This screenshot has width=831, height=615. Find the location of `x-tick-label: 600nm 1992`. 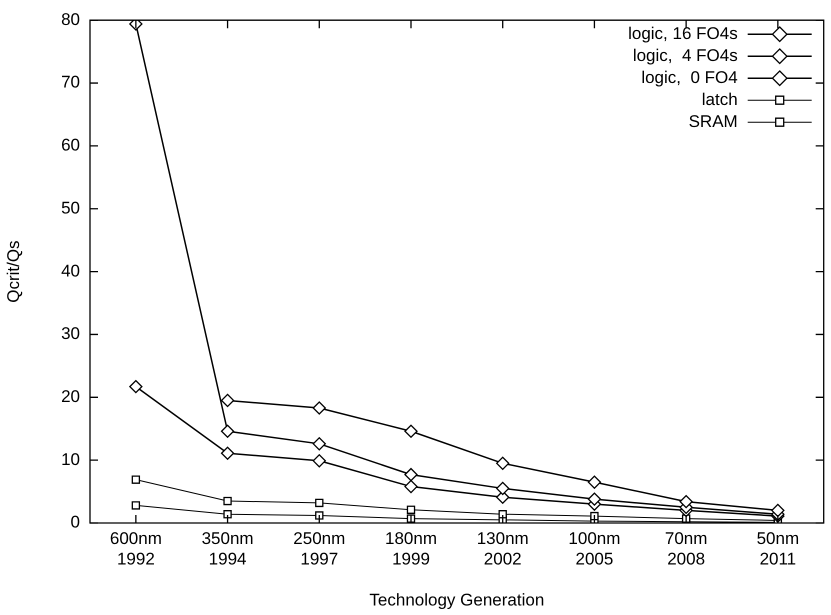

x-tick-label: 600nm 1992 is located at coordinates (136, 548).